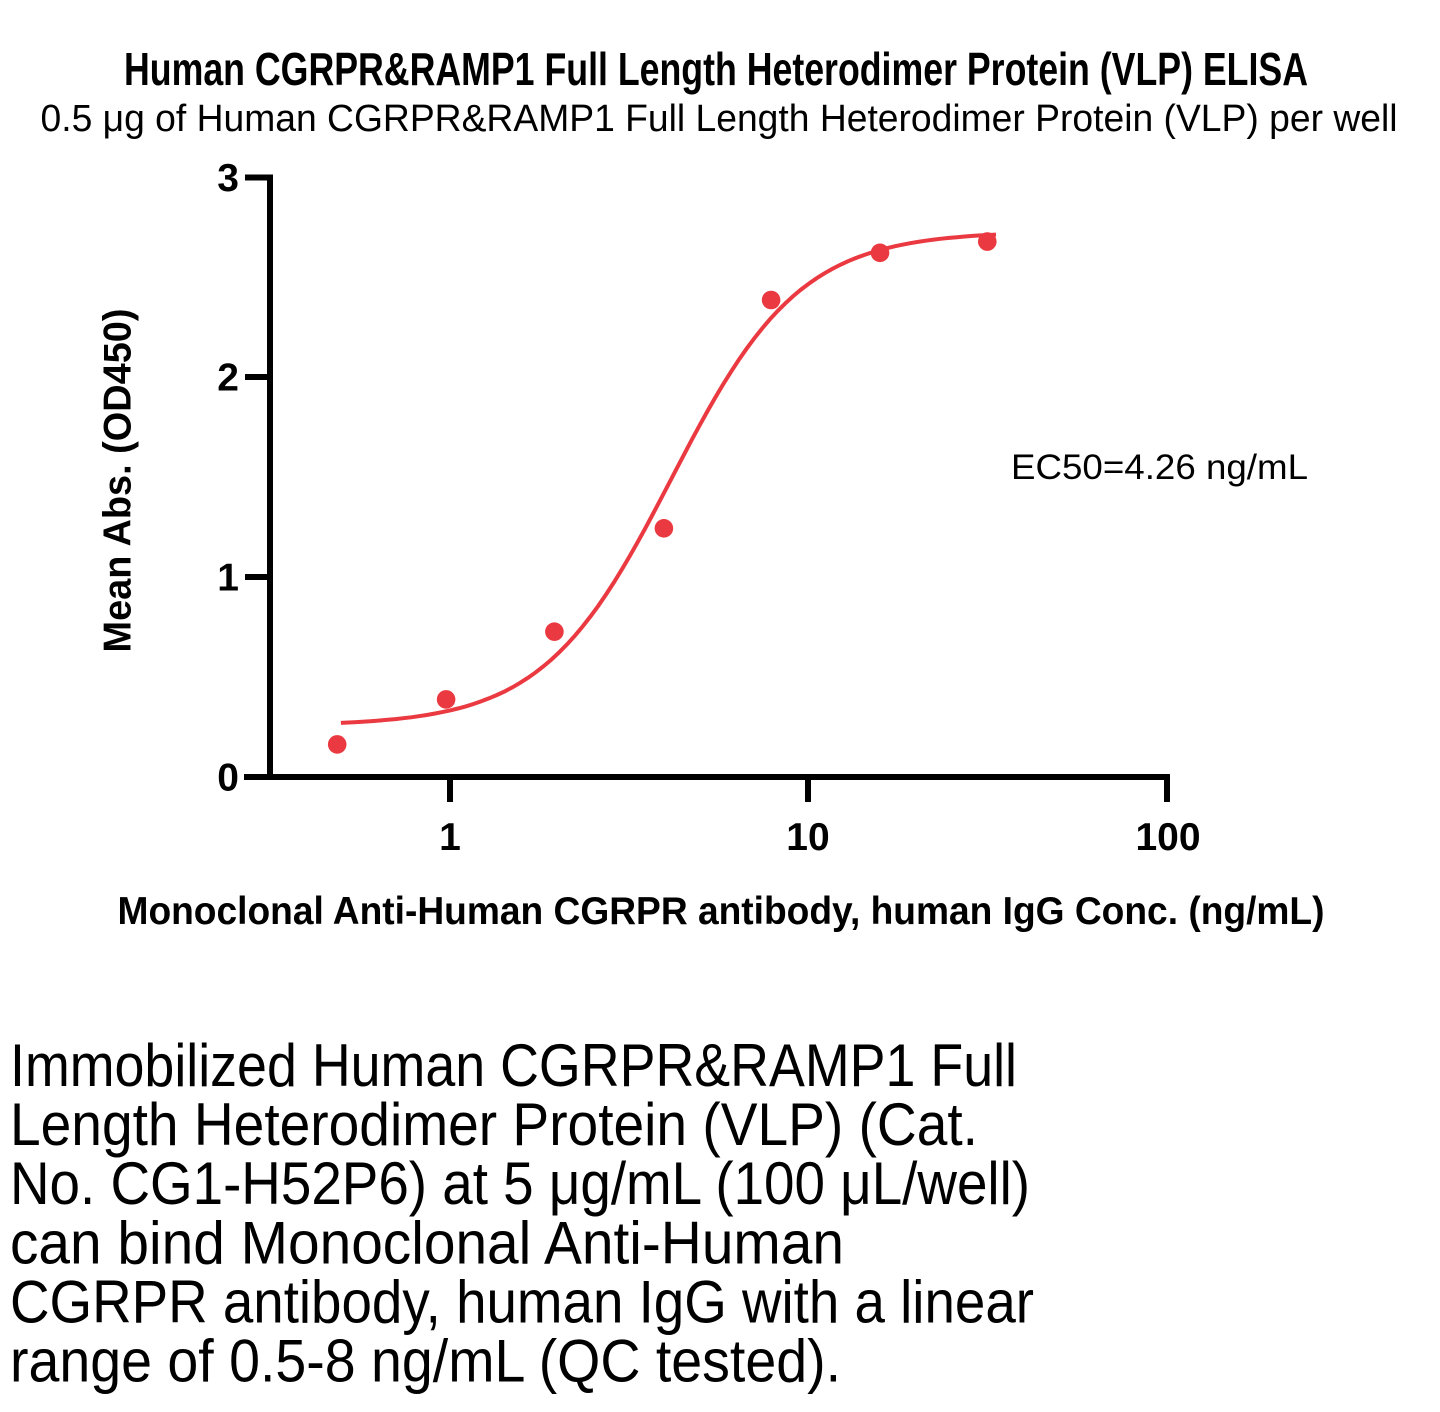  Describe the element at coordinates (228, 178) in the screenshot. I see `svg-text: 3` at that location.